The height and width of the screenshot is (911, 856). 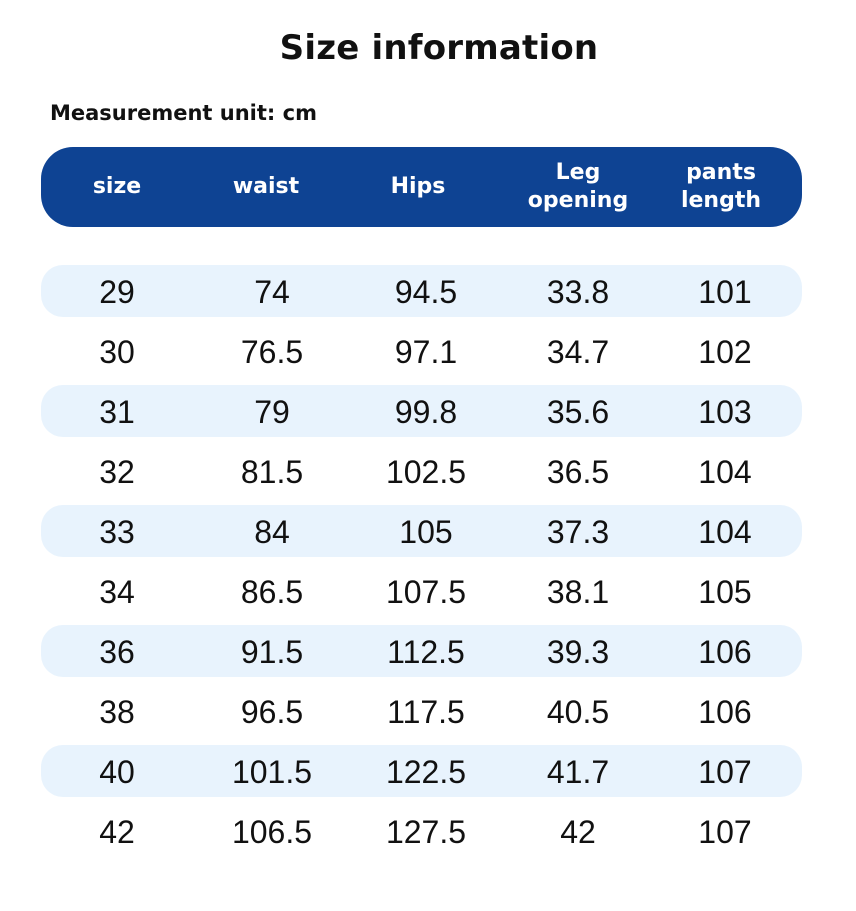 I want to click on table-row: 29 74 94.5 33.8 101, so click(x=421, y=291).